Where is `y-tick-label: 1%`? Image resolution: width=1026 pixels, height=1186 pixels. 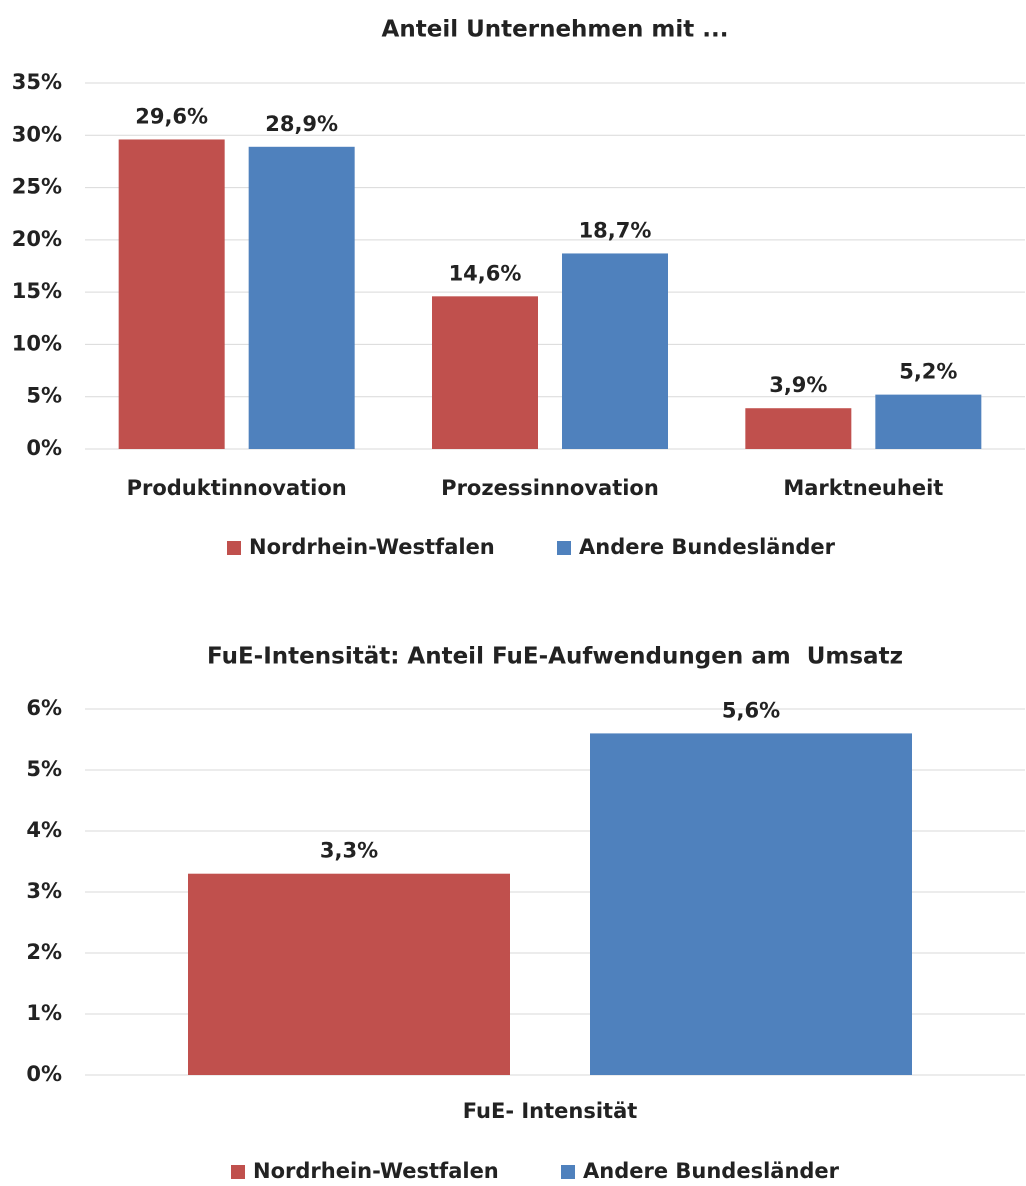 y-tick-label: 1% is located at coordinates (44, 1013).